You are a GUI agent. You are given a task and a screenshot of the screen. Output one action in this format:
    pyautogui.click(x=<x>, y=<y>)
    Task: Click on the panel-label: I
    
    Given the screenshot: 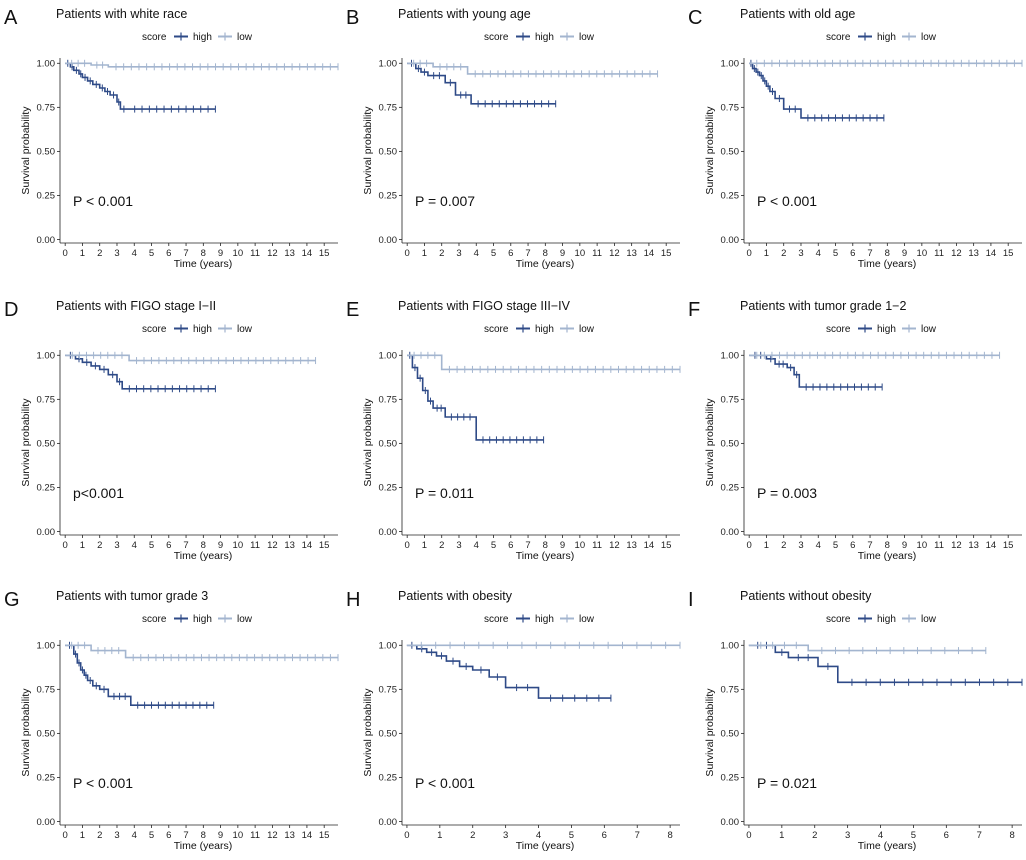 What is the action you would take?
    pyautogui.click(x=691, y=600)
    